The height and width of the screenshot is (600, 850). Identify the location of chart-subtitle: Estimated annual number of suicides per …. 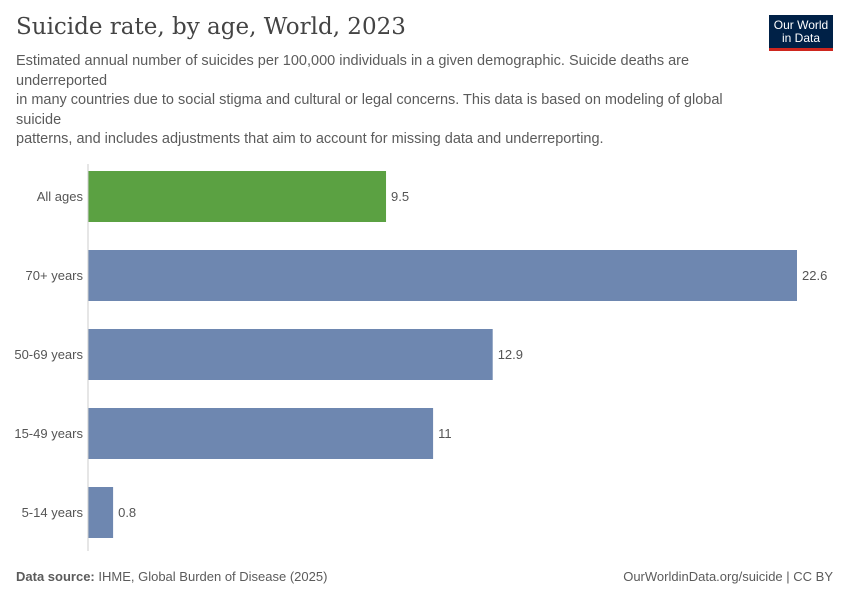
(369, 100).